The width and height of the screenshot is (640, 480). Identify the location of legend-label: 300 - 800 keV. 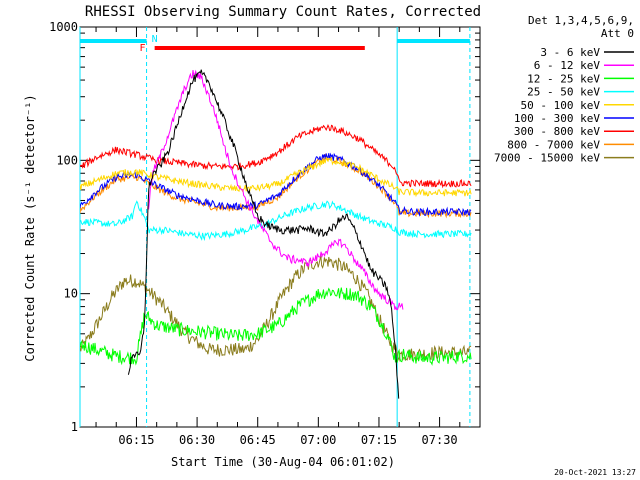
(557, 131).